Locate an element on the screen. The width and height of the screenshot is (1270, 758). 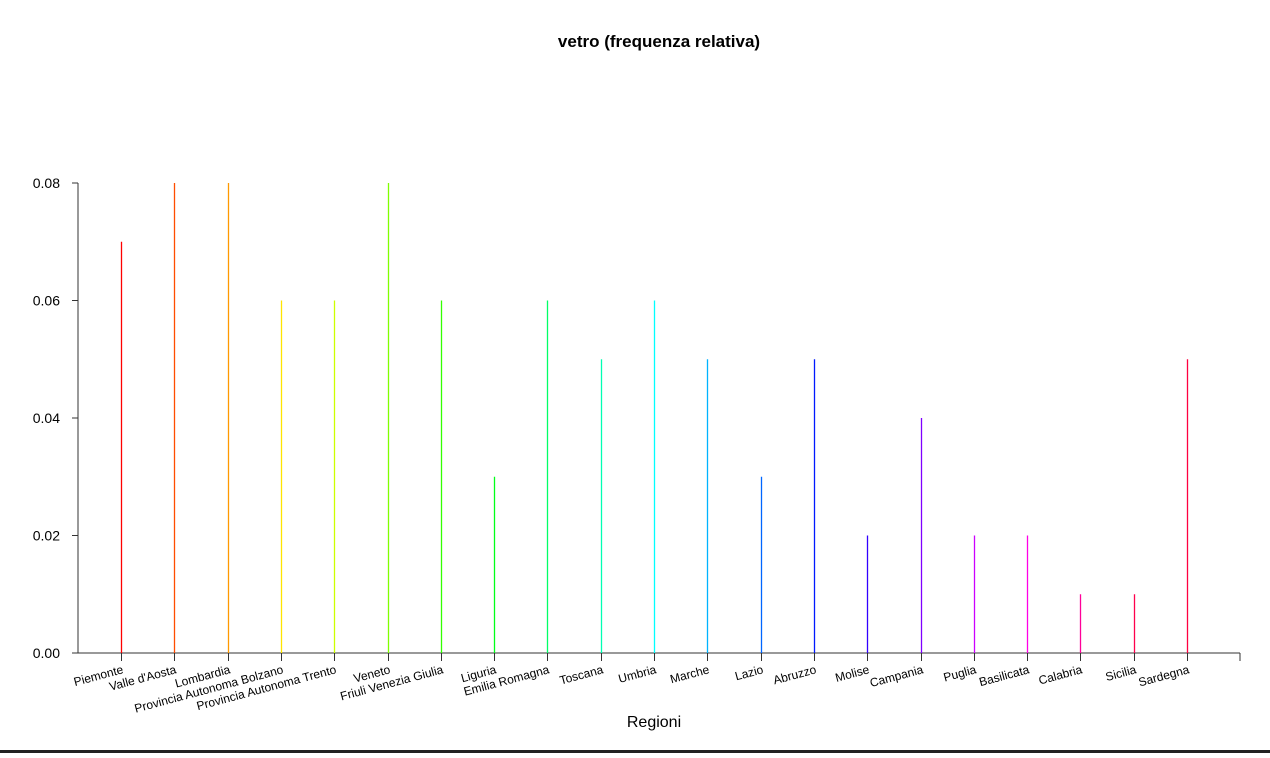
y-axis: 0.00 0.02 0.04 0.06 0.08 is located at coordinates (56, 418).